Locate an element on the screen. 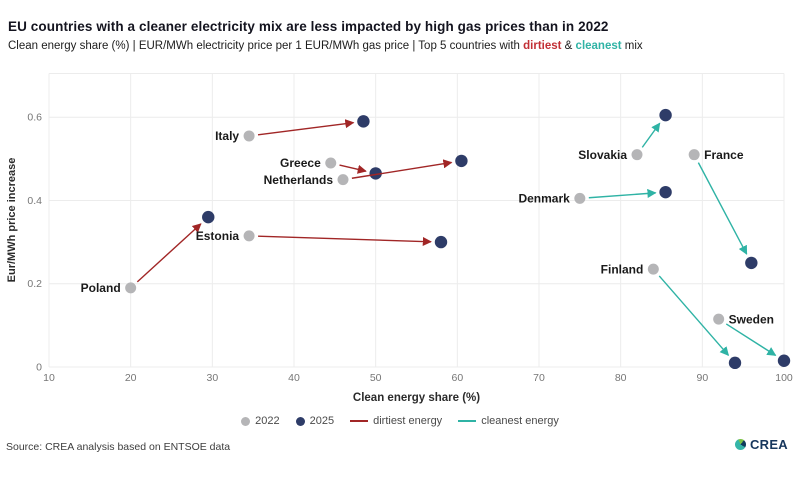 This screenshot has width=800, height=483. x-tick-label: 80 is located at coordinates (621, 378).